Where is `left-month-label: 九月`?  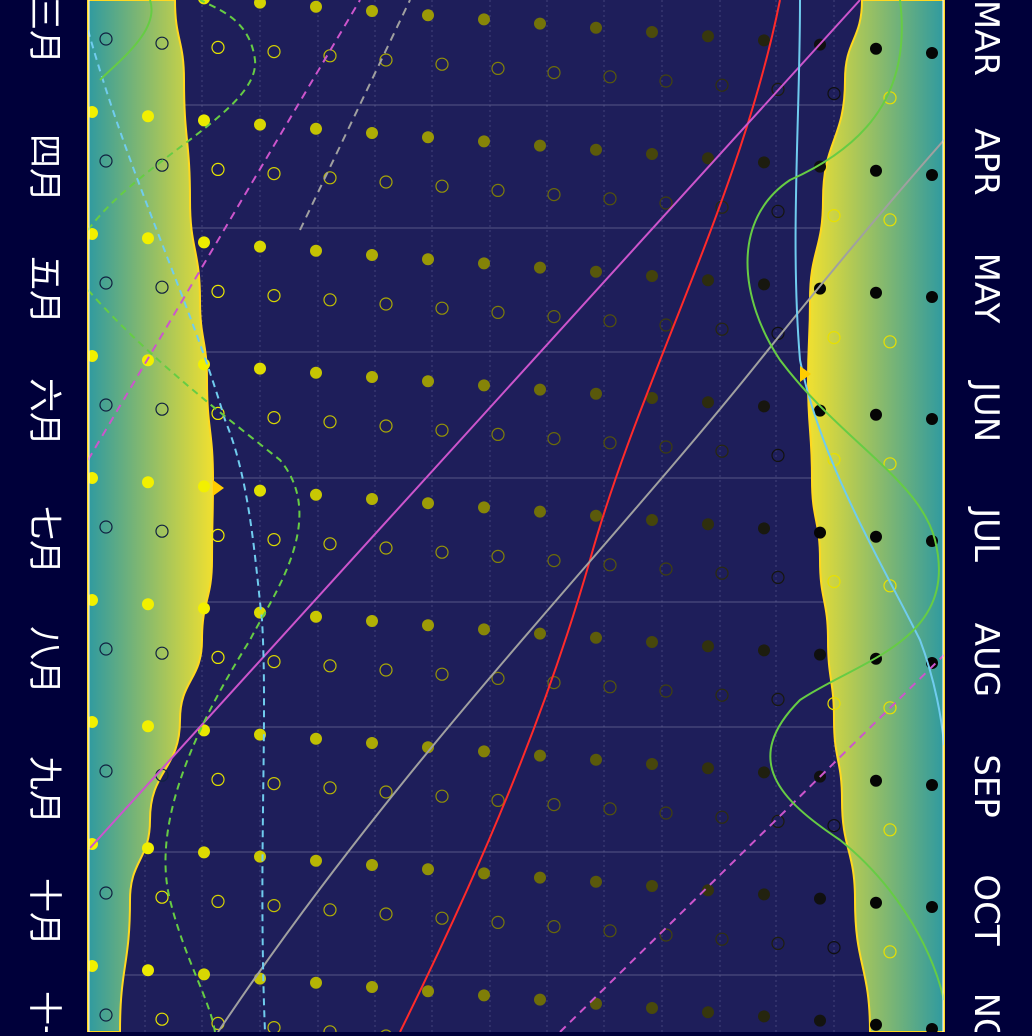 left-month-label: 九月 is located at coordinates (44, 790).